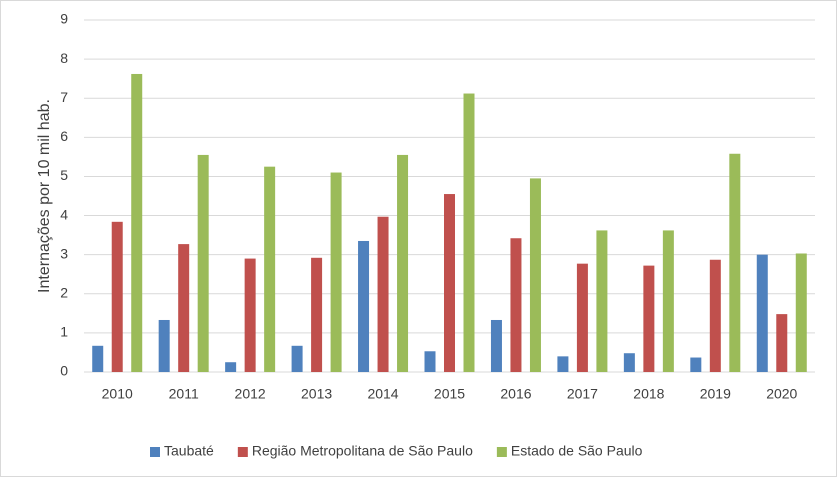 This screenshot has height=477, width=837. I want to click on x-tick-label: 2011, so click(184, 394).